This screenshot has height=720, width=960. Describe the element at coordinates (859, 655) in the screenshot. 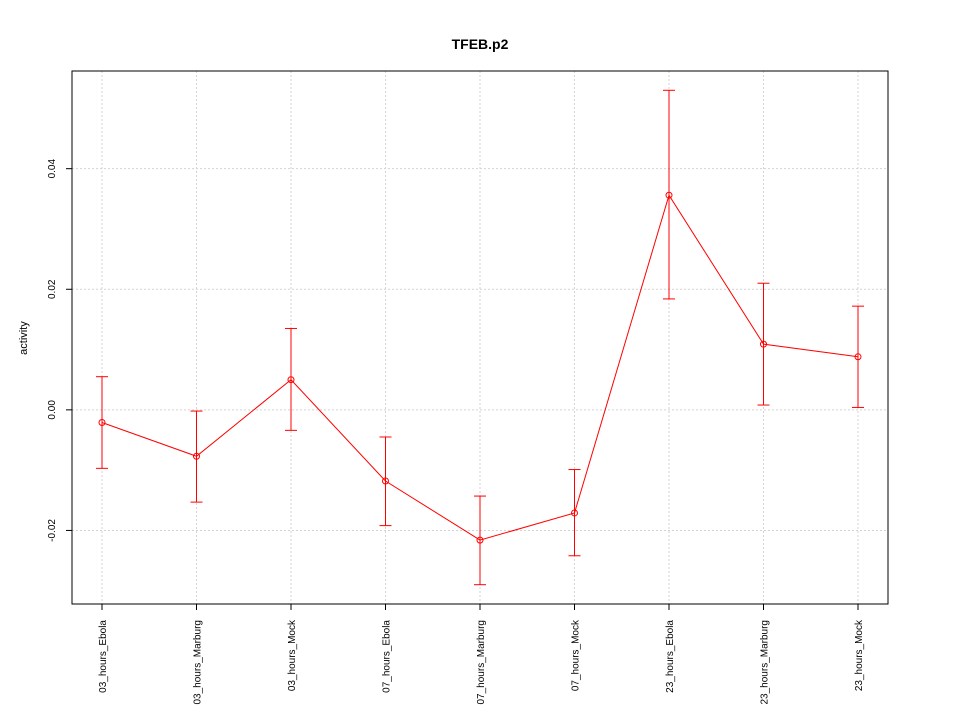

I see `x-tick-label: 23_hours_Mock` at that location.